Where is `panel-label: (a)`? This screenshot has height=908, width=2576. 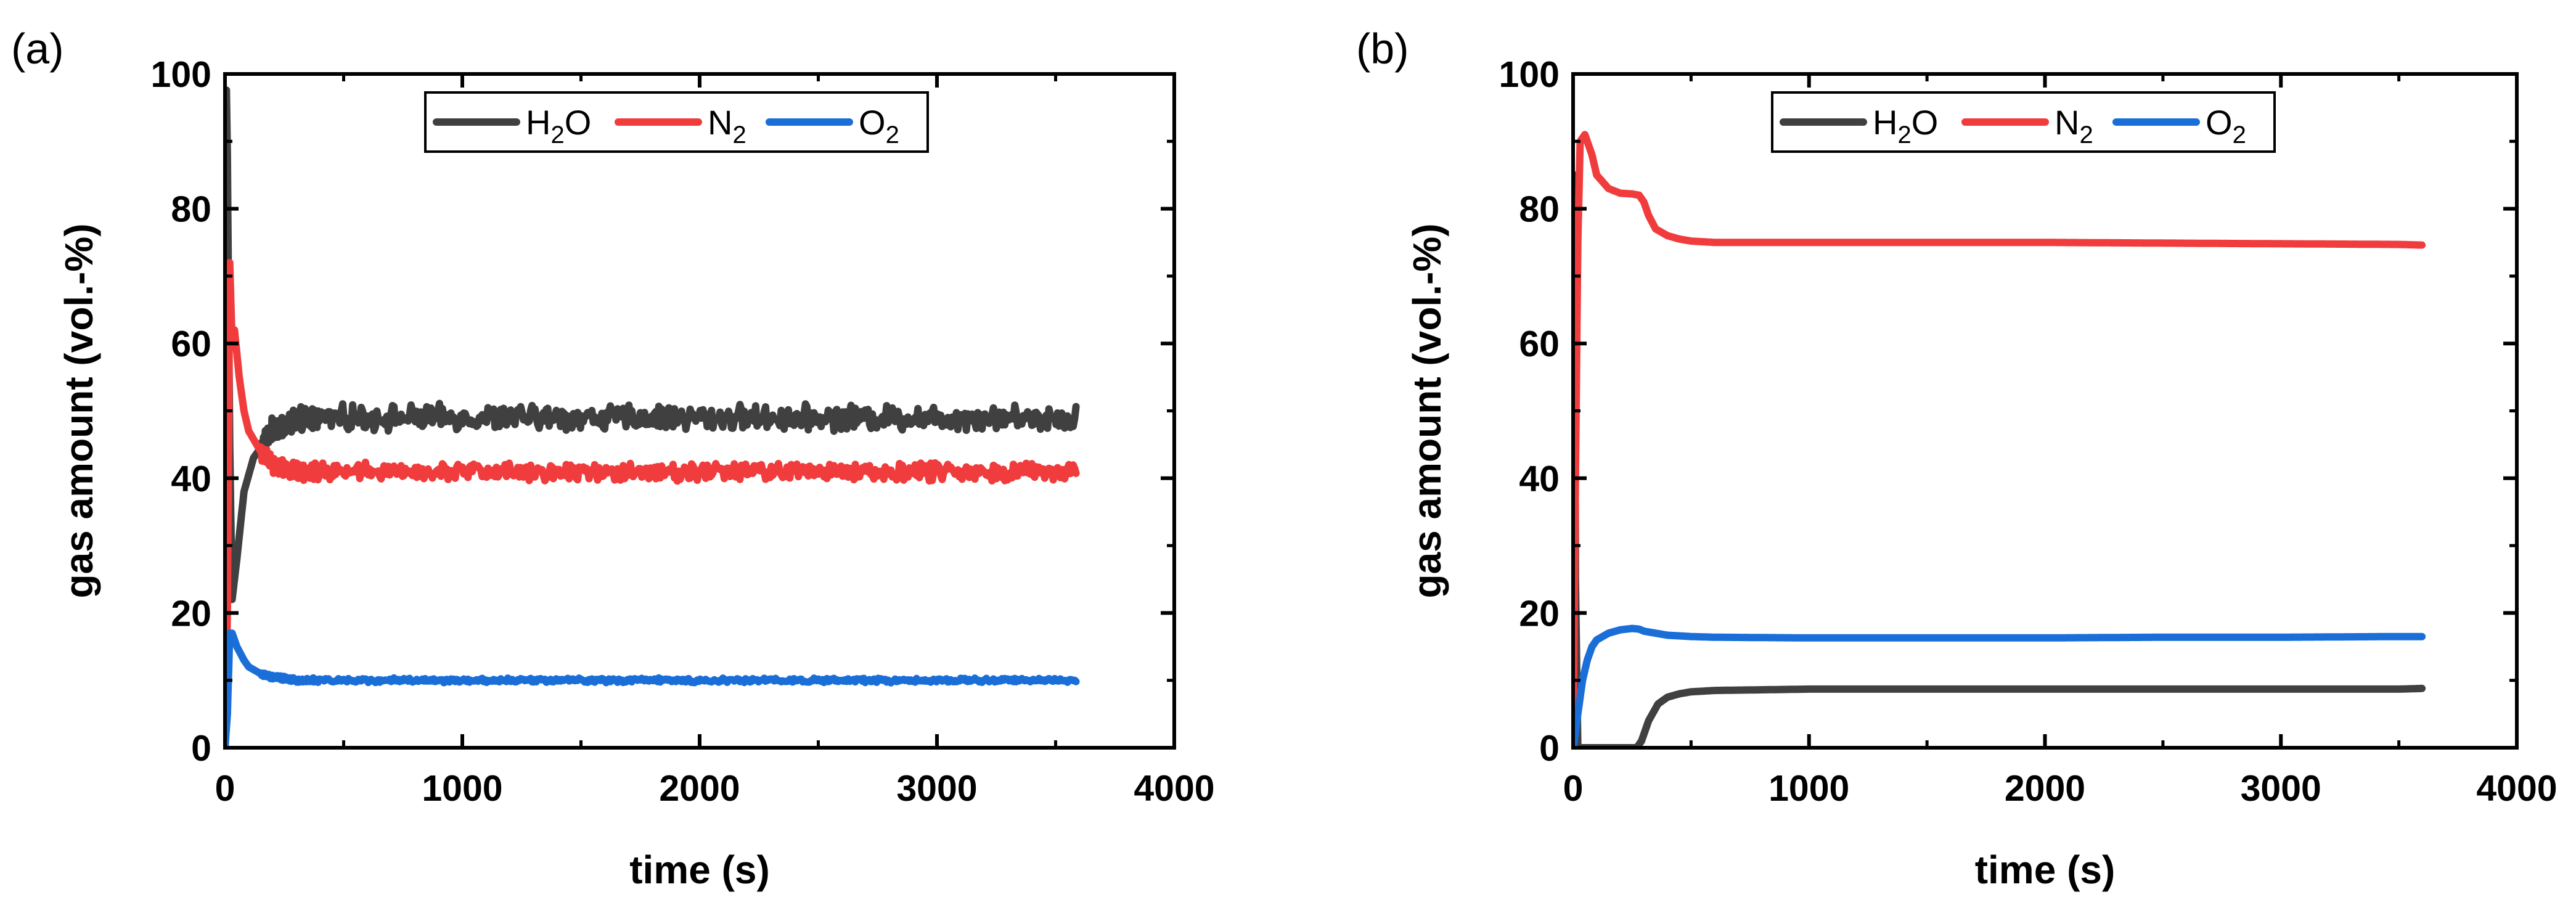 panel-label: (a) is located at coordinates (37, 49).